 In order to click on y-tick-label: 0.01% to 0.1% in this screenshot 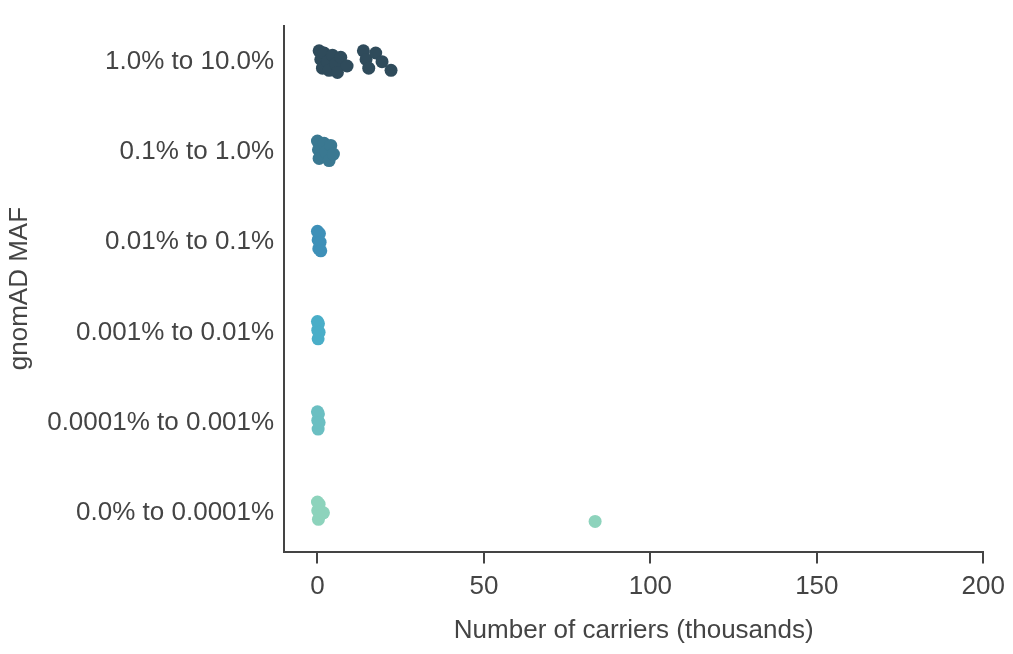, I will do `click(190, 240)`.